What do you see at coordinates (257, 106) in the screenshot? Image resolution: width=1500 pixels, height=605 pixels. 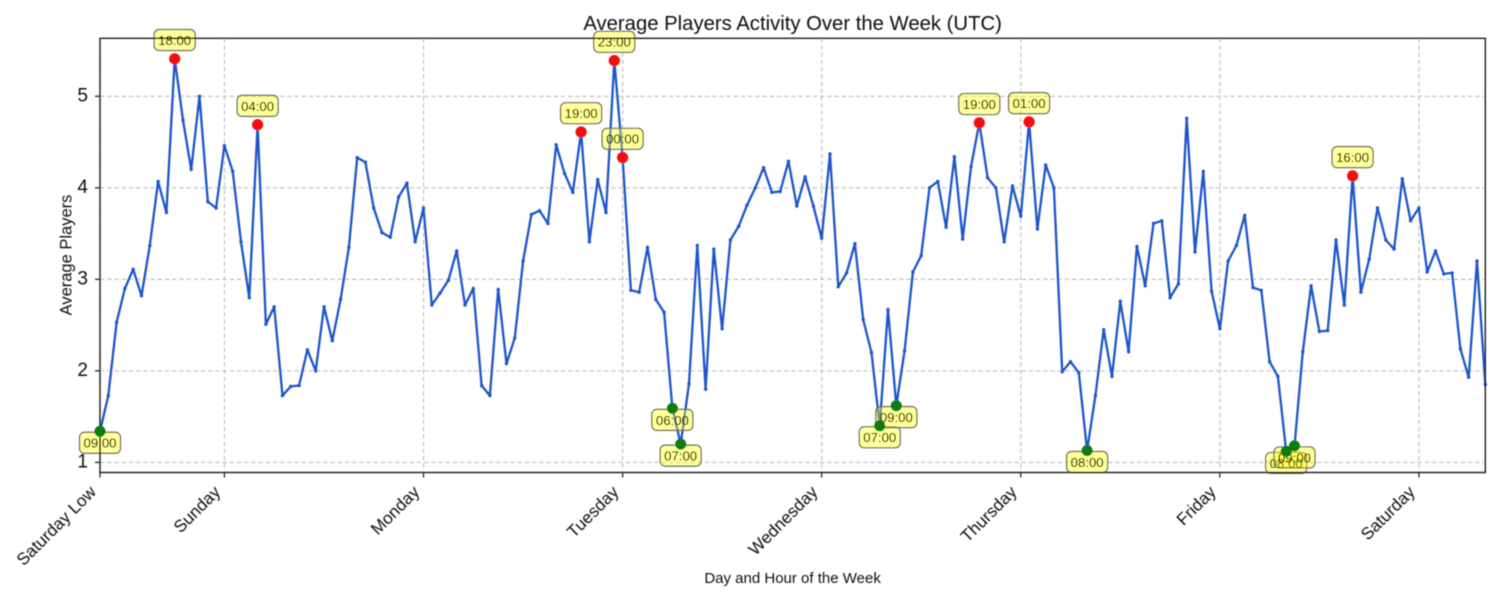 I see `svg-text: 04:00` at bounding box center [257, 106].